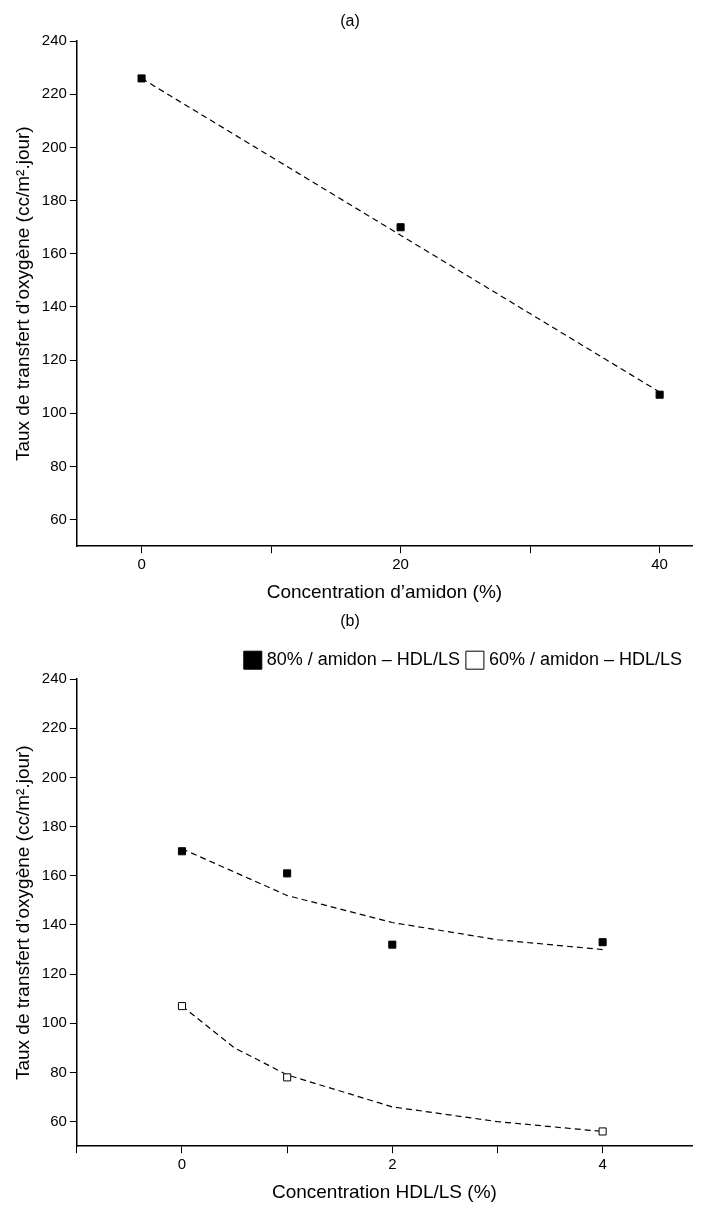  I want to click on x-axis-title: Concentration HDL/LS (%), so click(384, 1191).